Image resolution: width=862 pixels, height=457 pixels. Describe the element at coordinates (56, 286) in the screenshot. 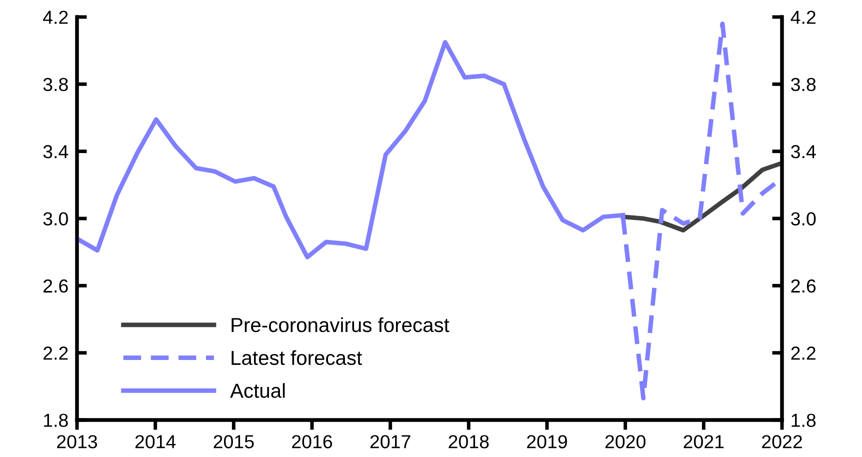

I see `y-tick-label: 2.6` at that location.